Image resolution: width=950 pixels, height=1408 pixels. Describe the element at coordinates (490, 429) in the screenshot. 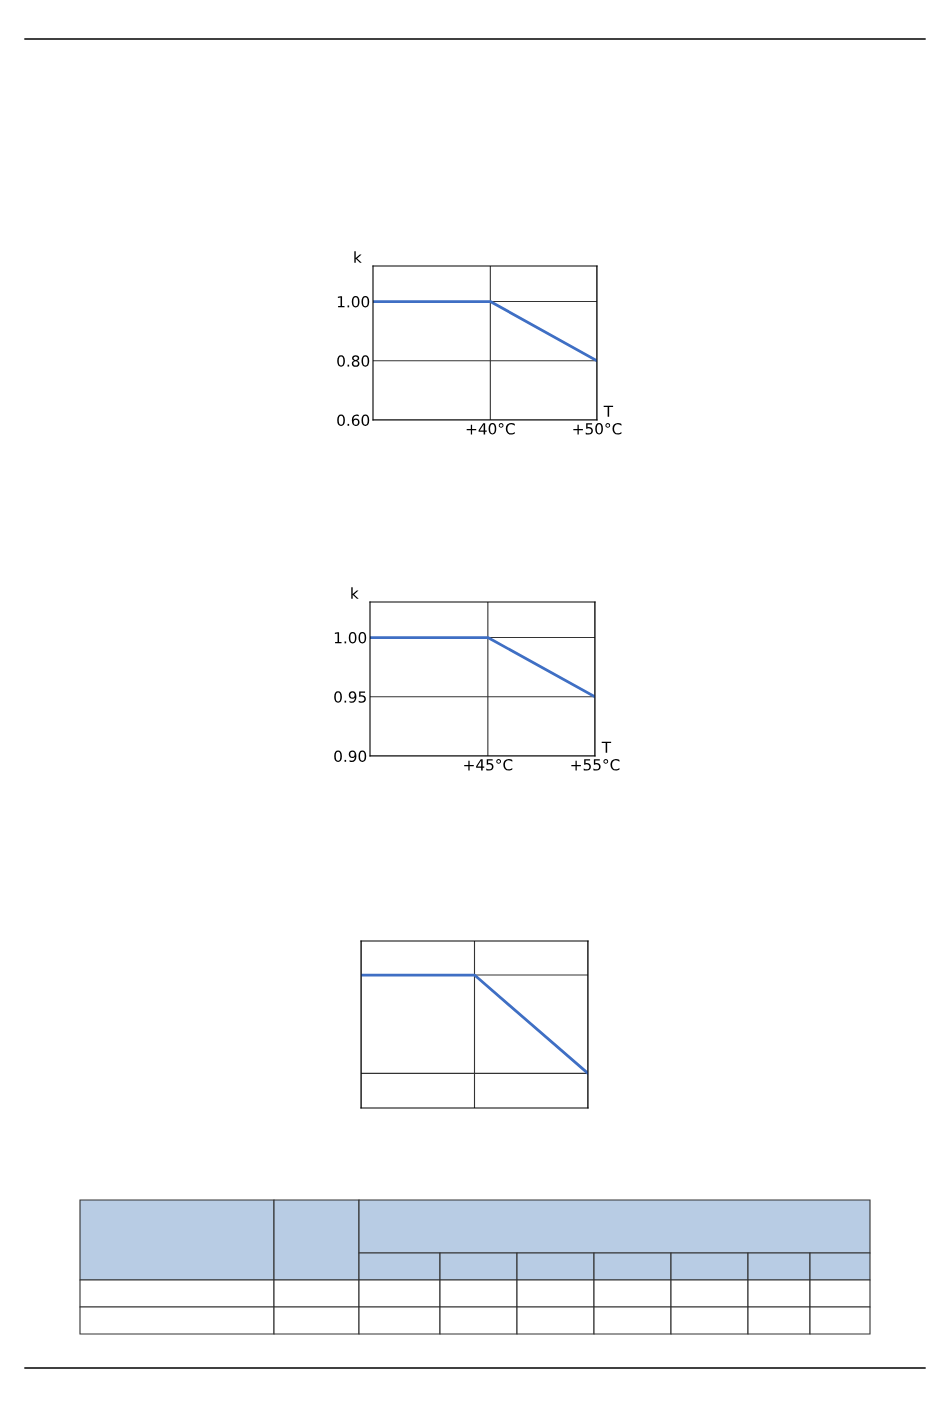

I see `x-tick-label: +40°C` at that location.